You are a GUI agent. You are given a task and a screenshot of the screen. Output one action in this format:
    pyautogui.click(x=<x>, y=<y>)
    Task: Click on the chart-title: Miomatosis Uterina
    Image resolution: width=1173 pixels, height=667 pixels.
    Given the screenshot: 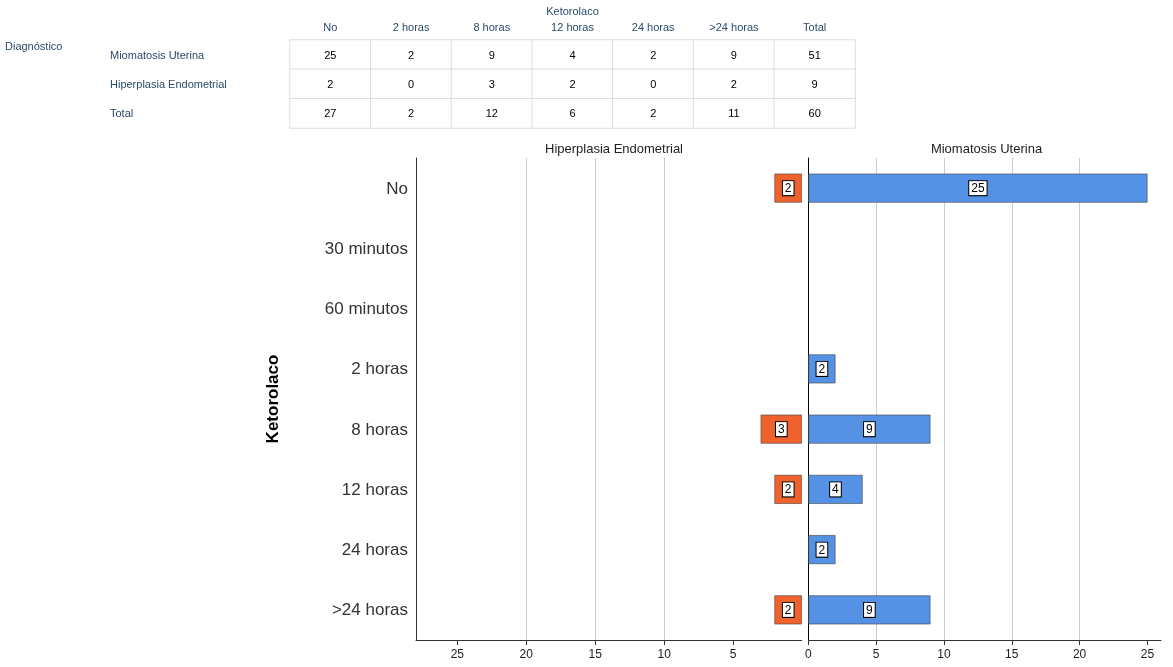 What is the action you would take?
    pyautogui.click(x=986, y=148)
    